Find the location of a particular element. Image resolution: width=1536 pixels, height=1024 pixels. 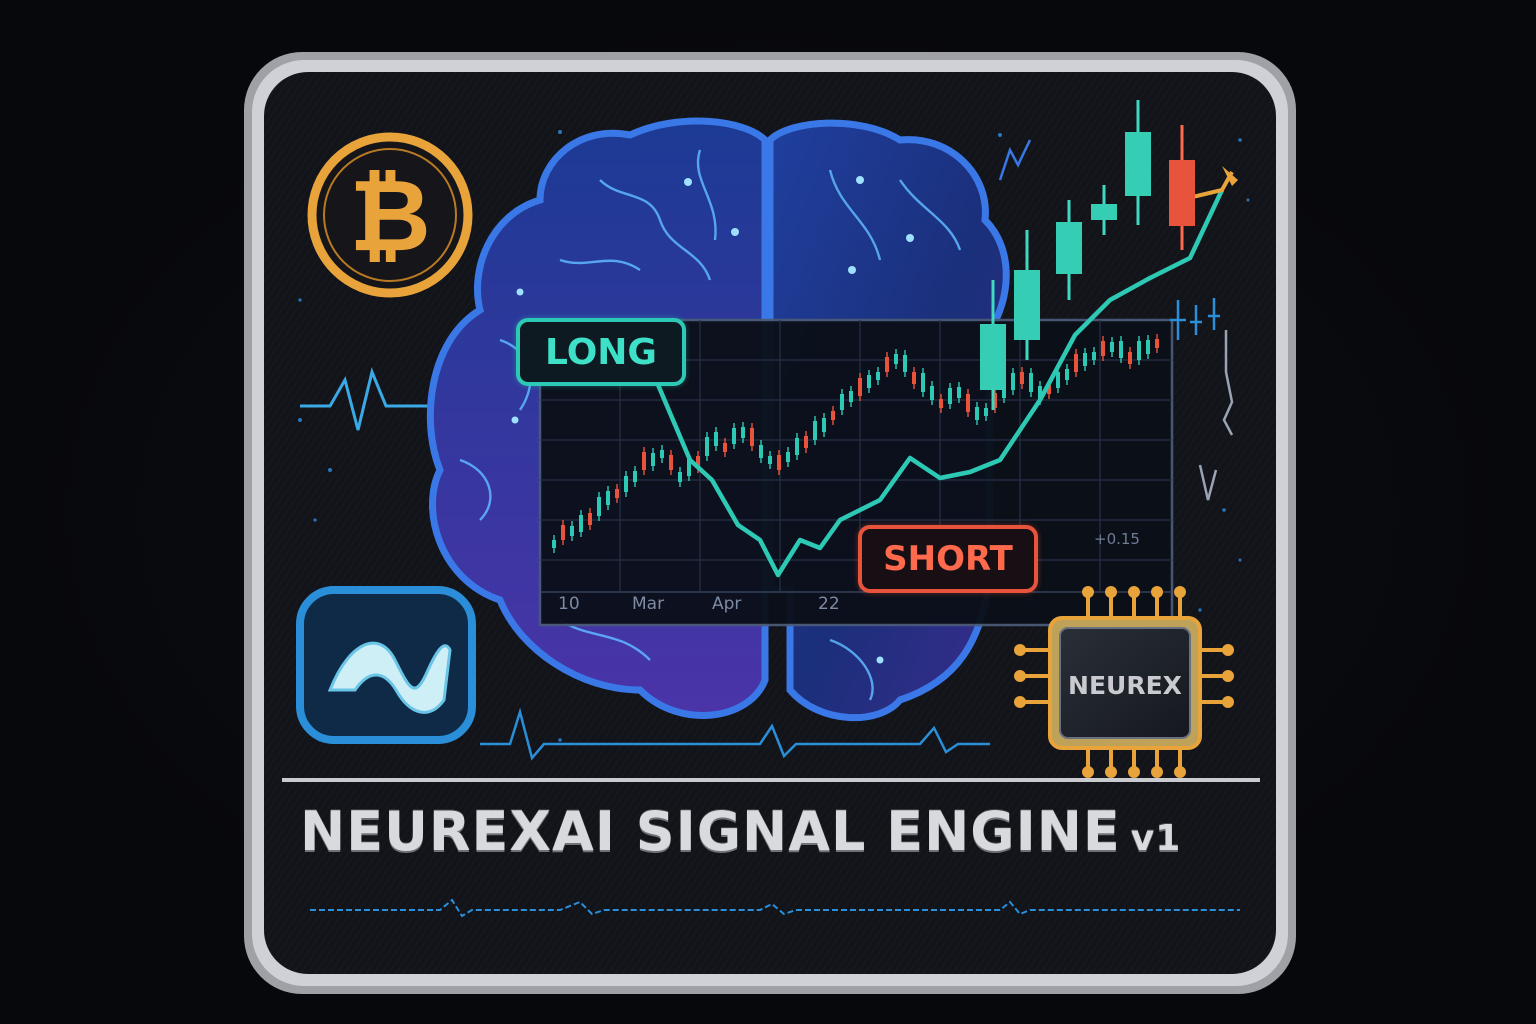

chip-label: NEUREX is located at coordinates (1125, 685).